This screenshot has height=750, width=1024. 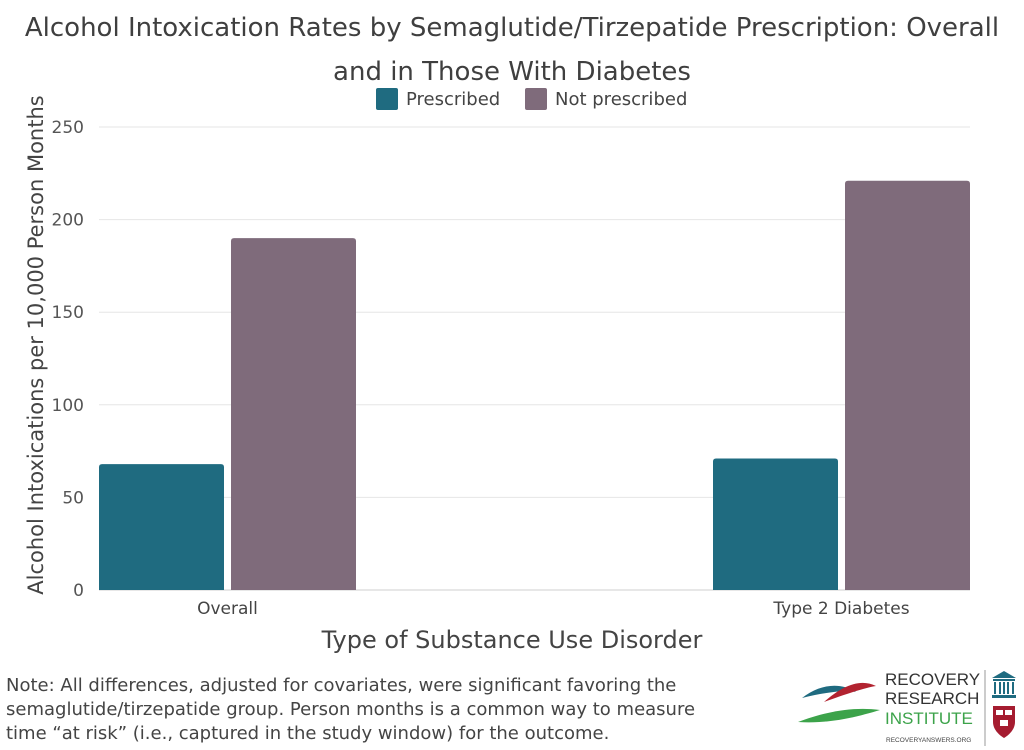 What do you see at coordinates (293, 414) in the screenshot?
I see `bar-overall-not-prescribed` at bounding box center [293, 414].